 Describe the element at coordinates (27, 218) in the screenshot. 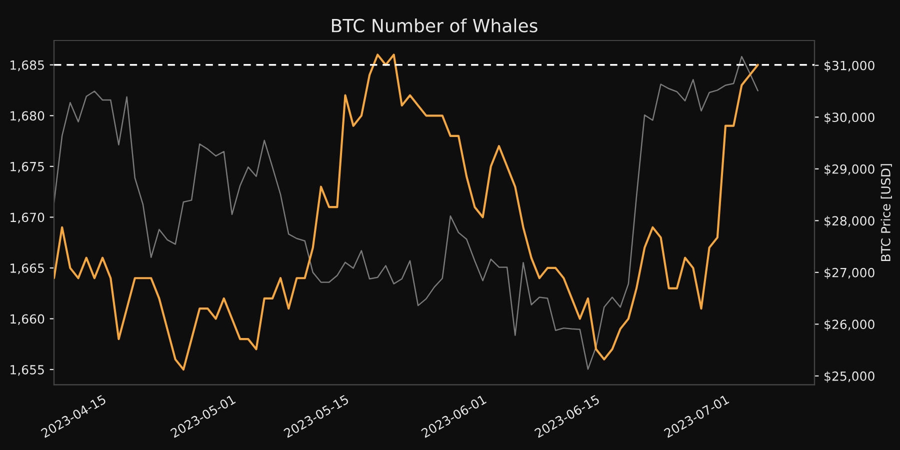

I see `y-tick-label: 1,670` at that location.